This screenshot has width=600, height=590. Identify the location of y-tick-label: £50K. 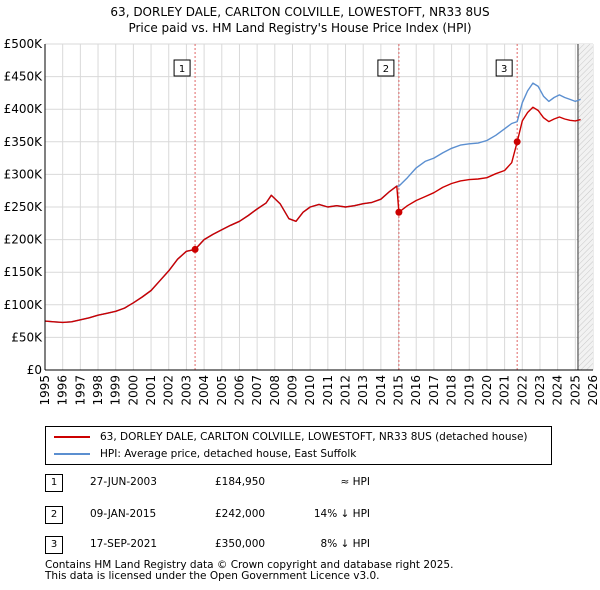
(27, 337).